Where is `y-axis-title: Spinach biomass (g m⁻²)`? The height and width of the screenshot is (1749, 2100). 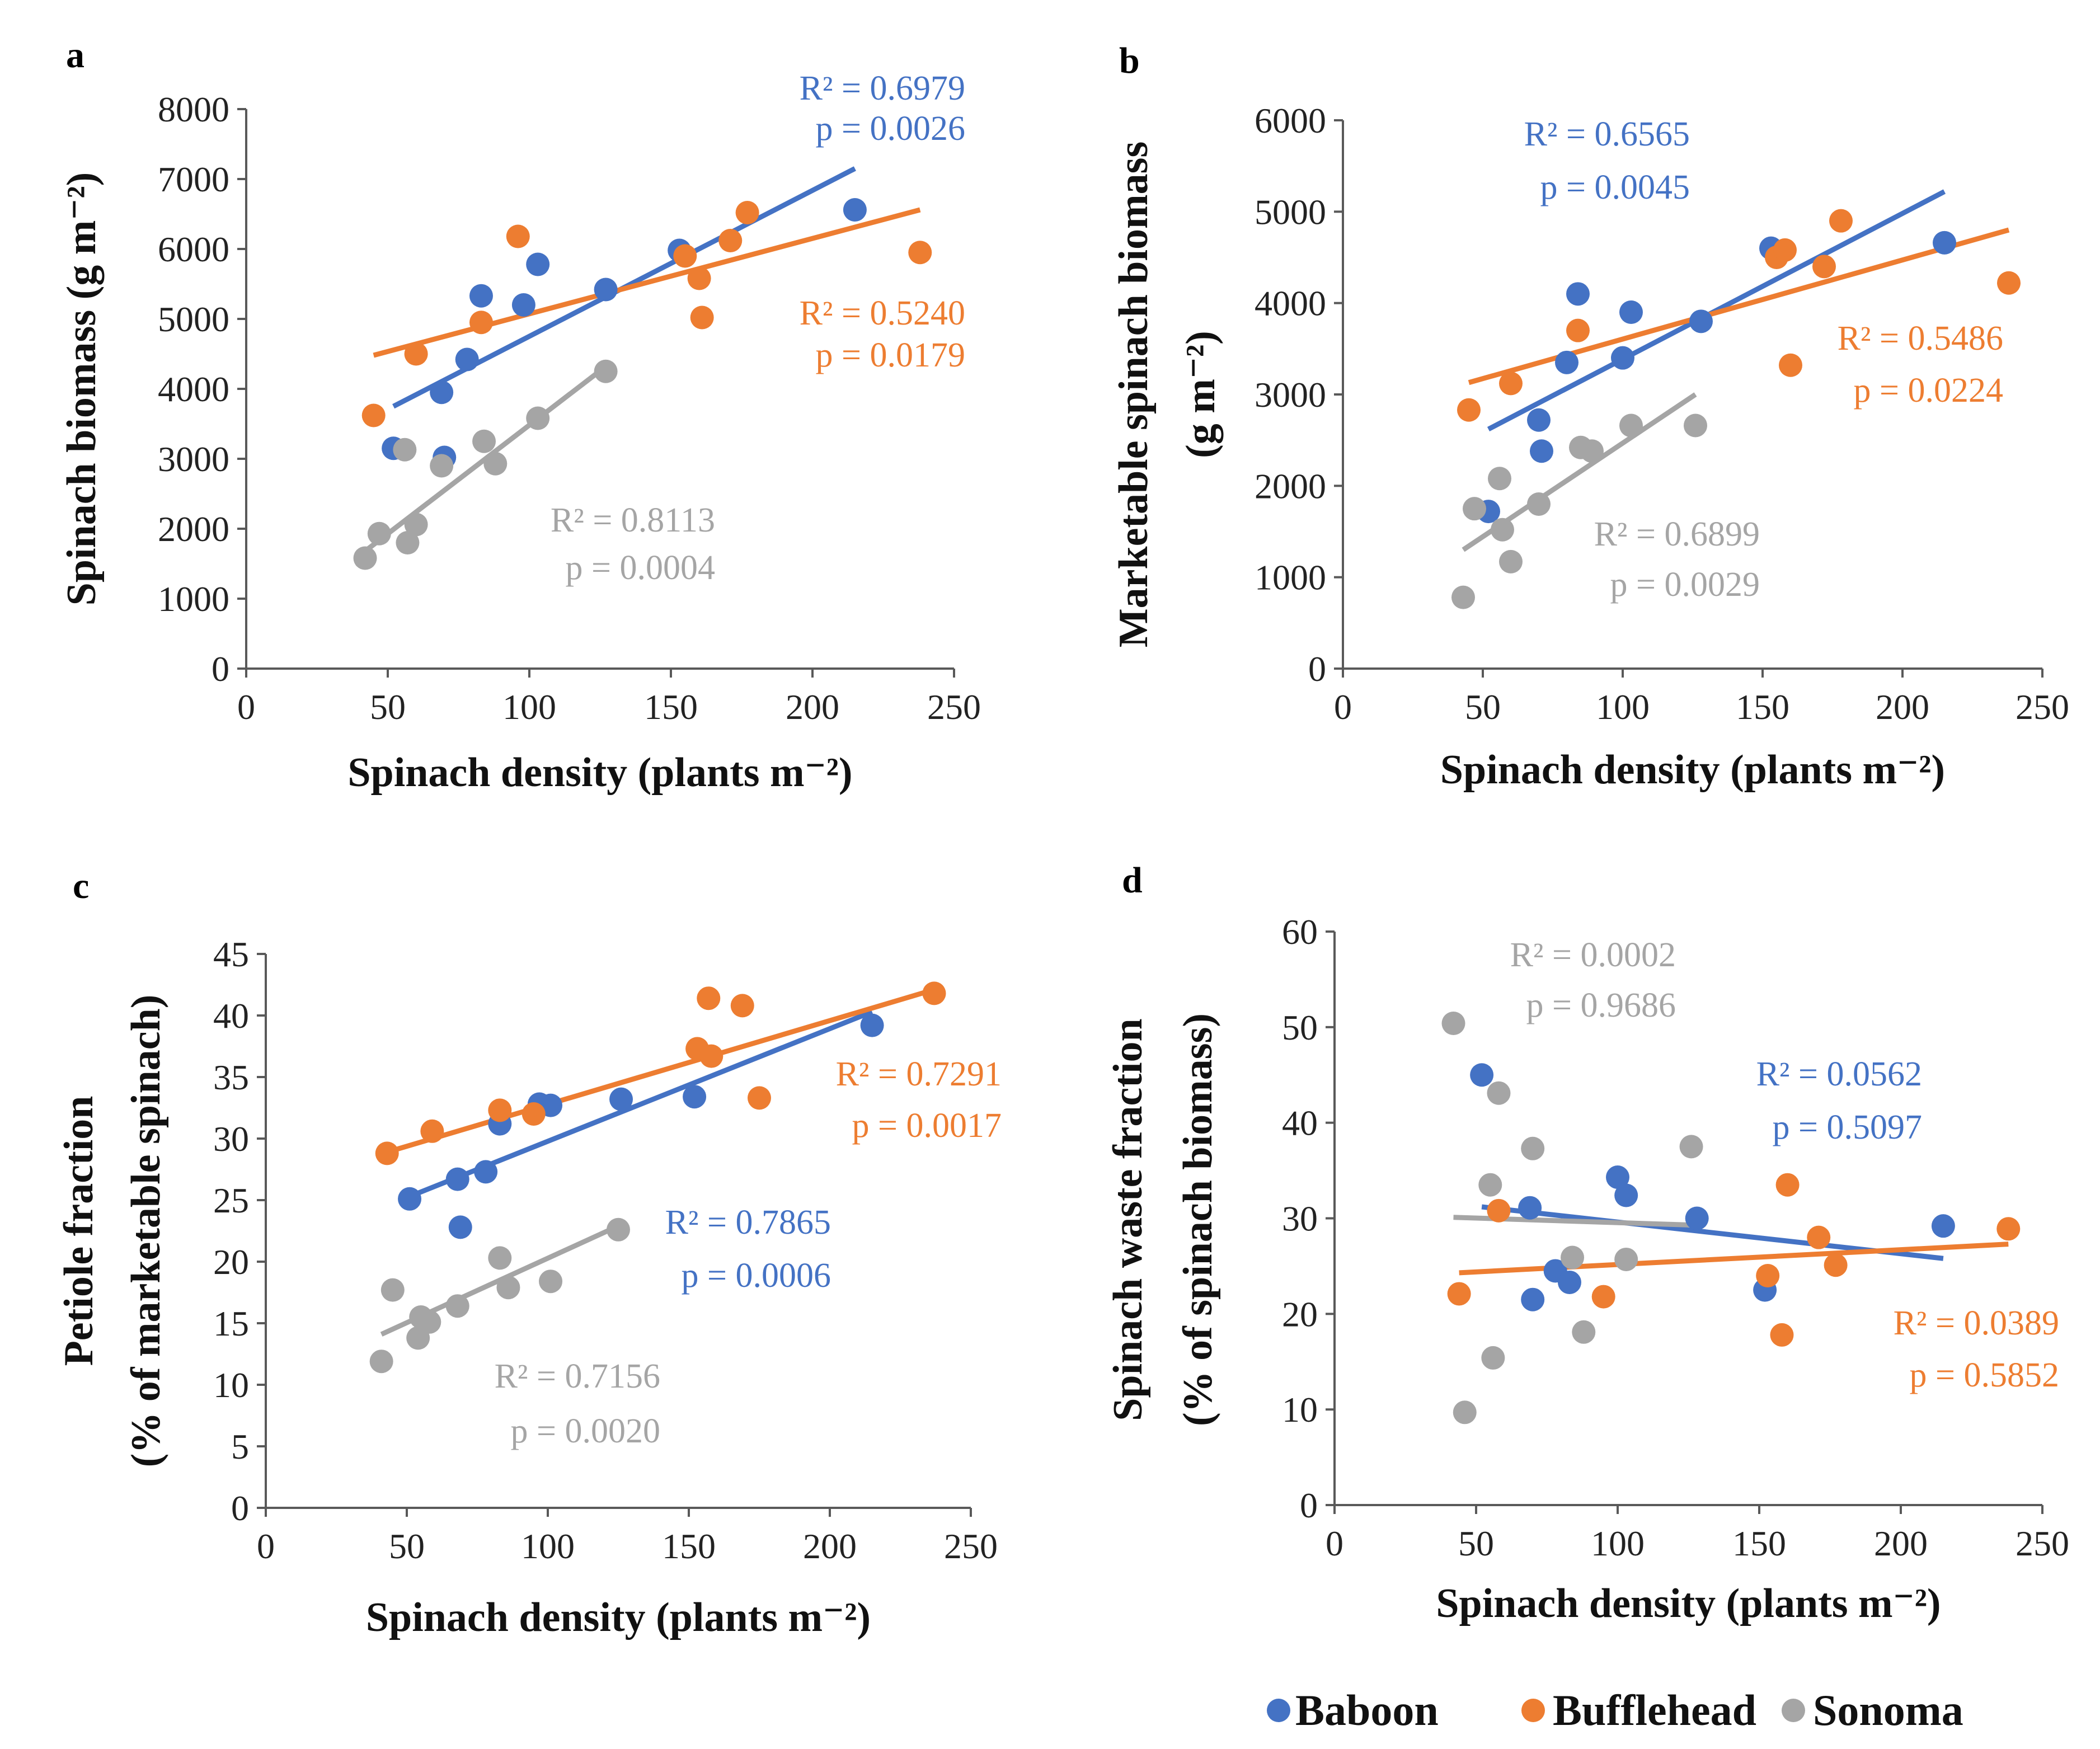
y-axis-title: Spinach biomass (g m⁻²) is located at coordinates (82, 389).